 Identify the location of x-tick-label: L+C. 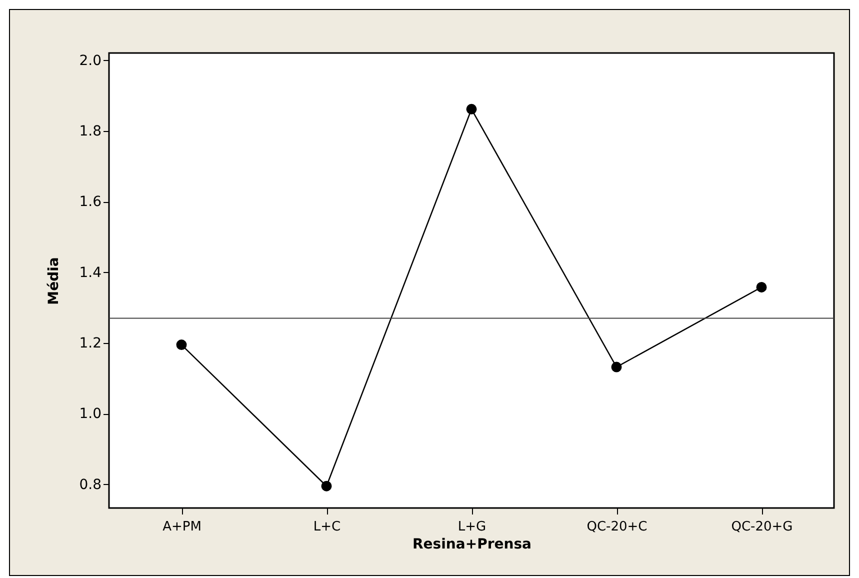
(327, 527).